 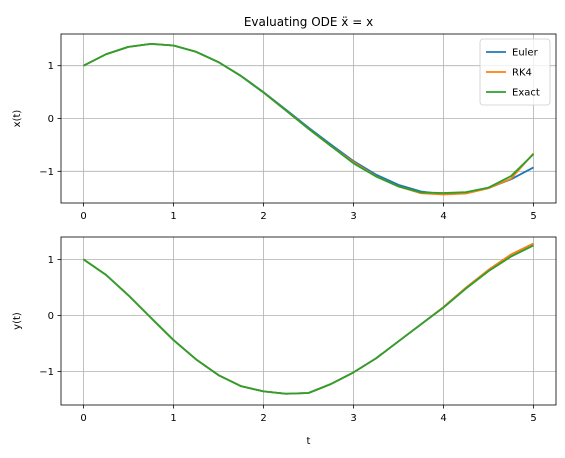 I want to click on chart-title: Evaluating ODE ẍ = x, so click(x=308, y=22).